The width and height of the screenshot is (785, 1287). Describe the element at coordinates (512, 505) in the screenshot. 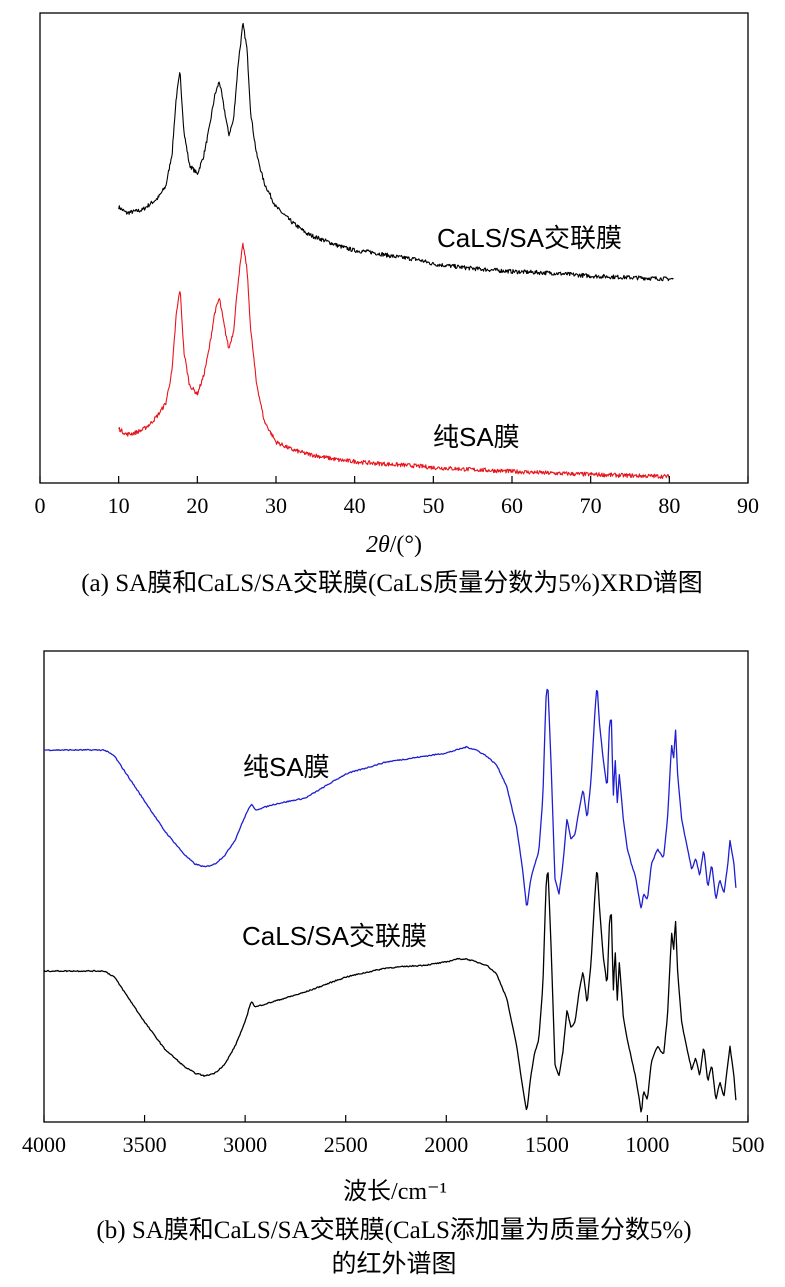

I see `x-tick-label: 60` at that location.